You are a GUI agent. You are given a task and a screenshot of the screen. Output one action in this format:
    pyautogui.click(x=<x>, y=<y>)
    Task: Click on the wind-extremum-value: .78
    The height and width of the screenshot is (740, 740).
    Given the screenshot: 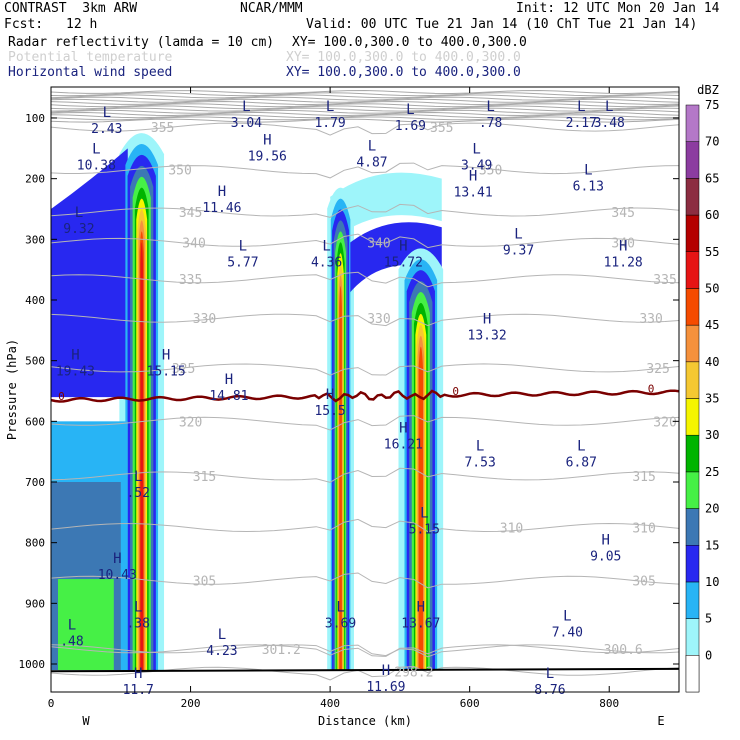 What is the action you would take?
    pyautogui.click(x=490, y=123)
    